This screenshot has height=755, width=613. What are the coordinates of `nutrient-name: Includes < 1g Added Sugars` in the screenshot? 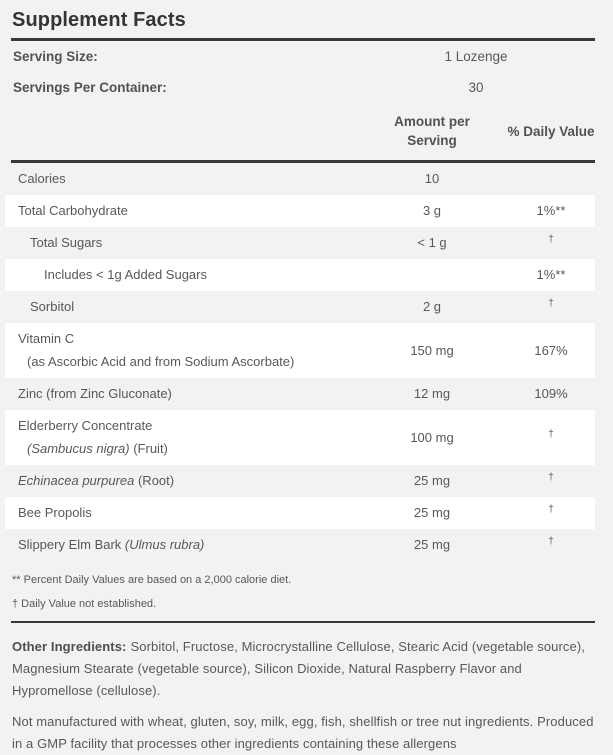 It's located at (125, 274).